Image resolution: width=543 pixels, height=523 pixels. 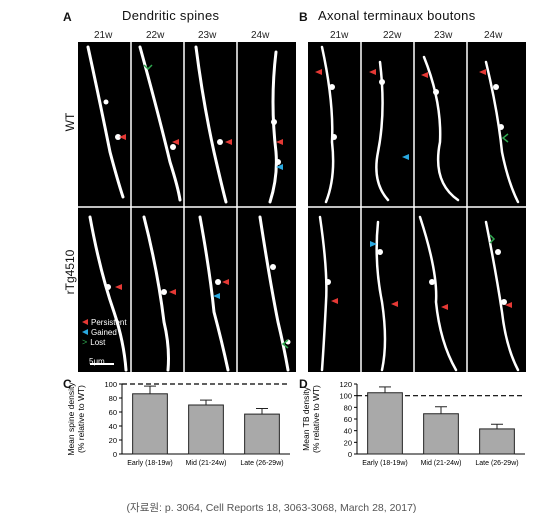 I want to click on timepoint-label-a-2: 23w, so click(x=207, y=35).